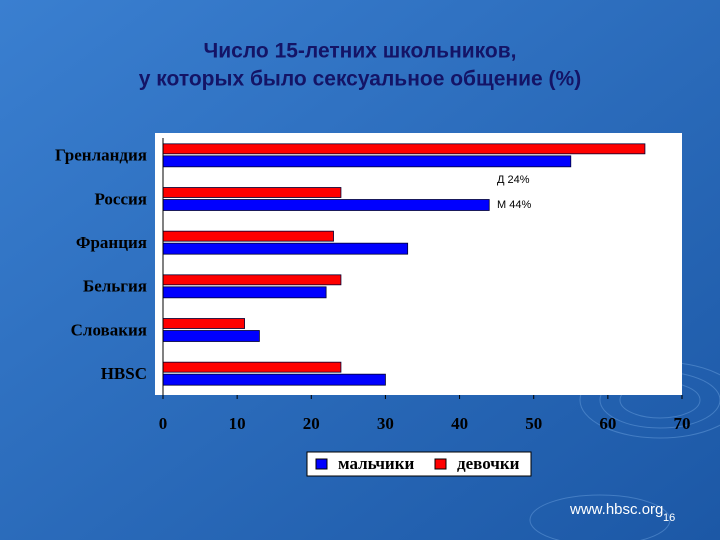 The image size is (720, 540). Describe the element at coordinates (669, 518) in the screenshot. I see `page-number: 16` at that location.